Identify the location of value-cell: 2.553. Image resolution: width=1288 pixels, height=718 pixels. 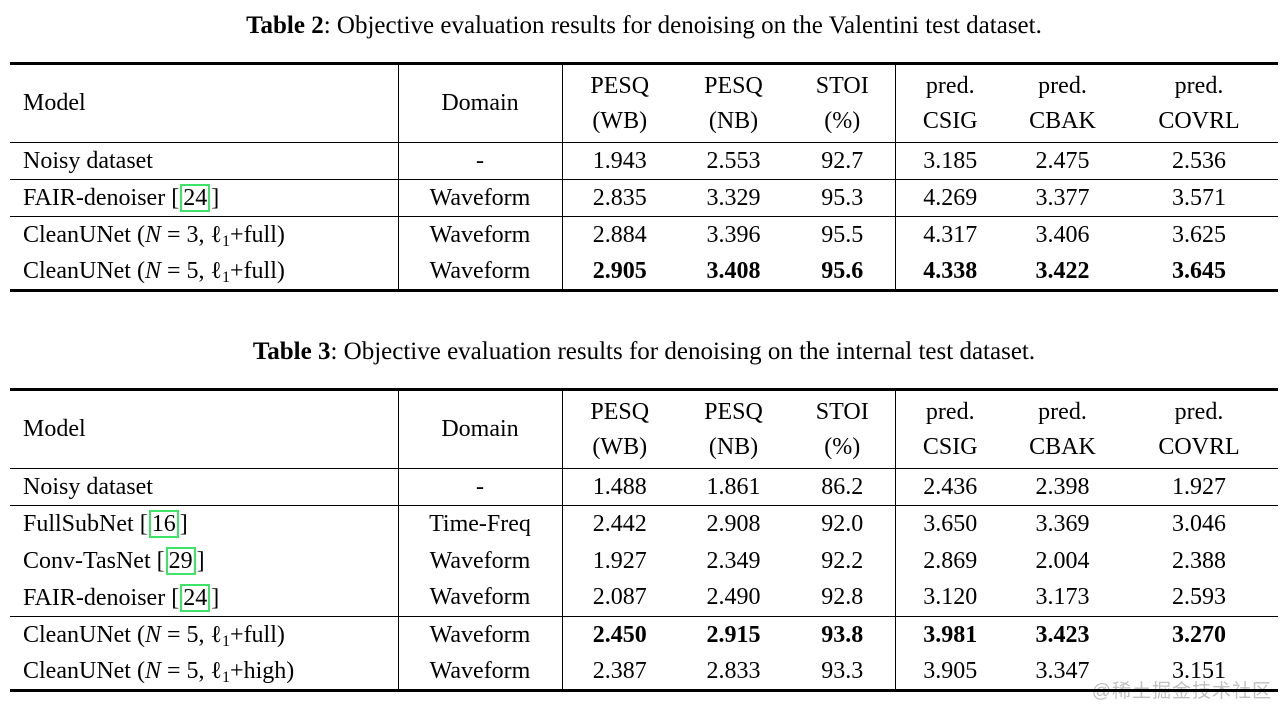
(733, 161).